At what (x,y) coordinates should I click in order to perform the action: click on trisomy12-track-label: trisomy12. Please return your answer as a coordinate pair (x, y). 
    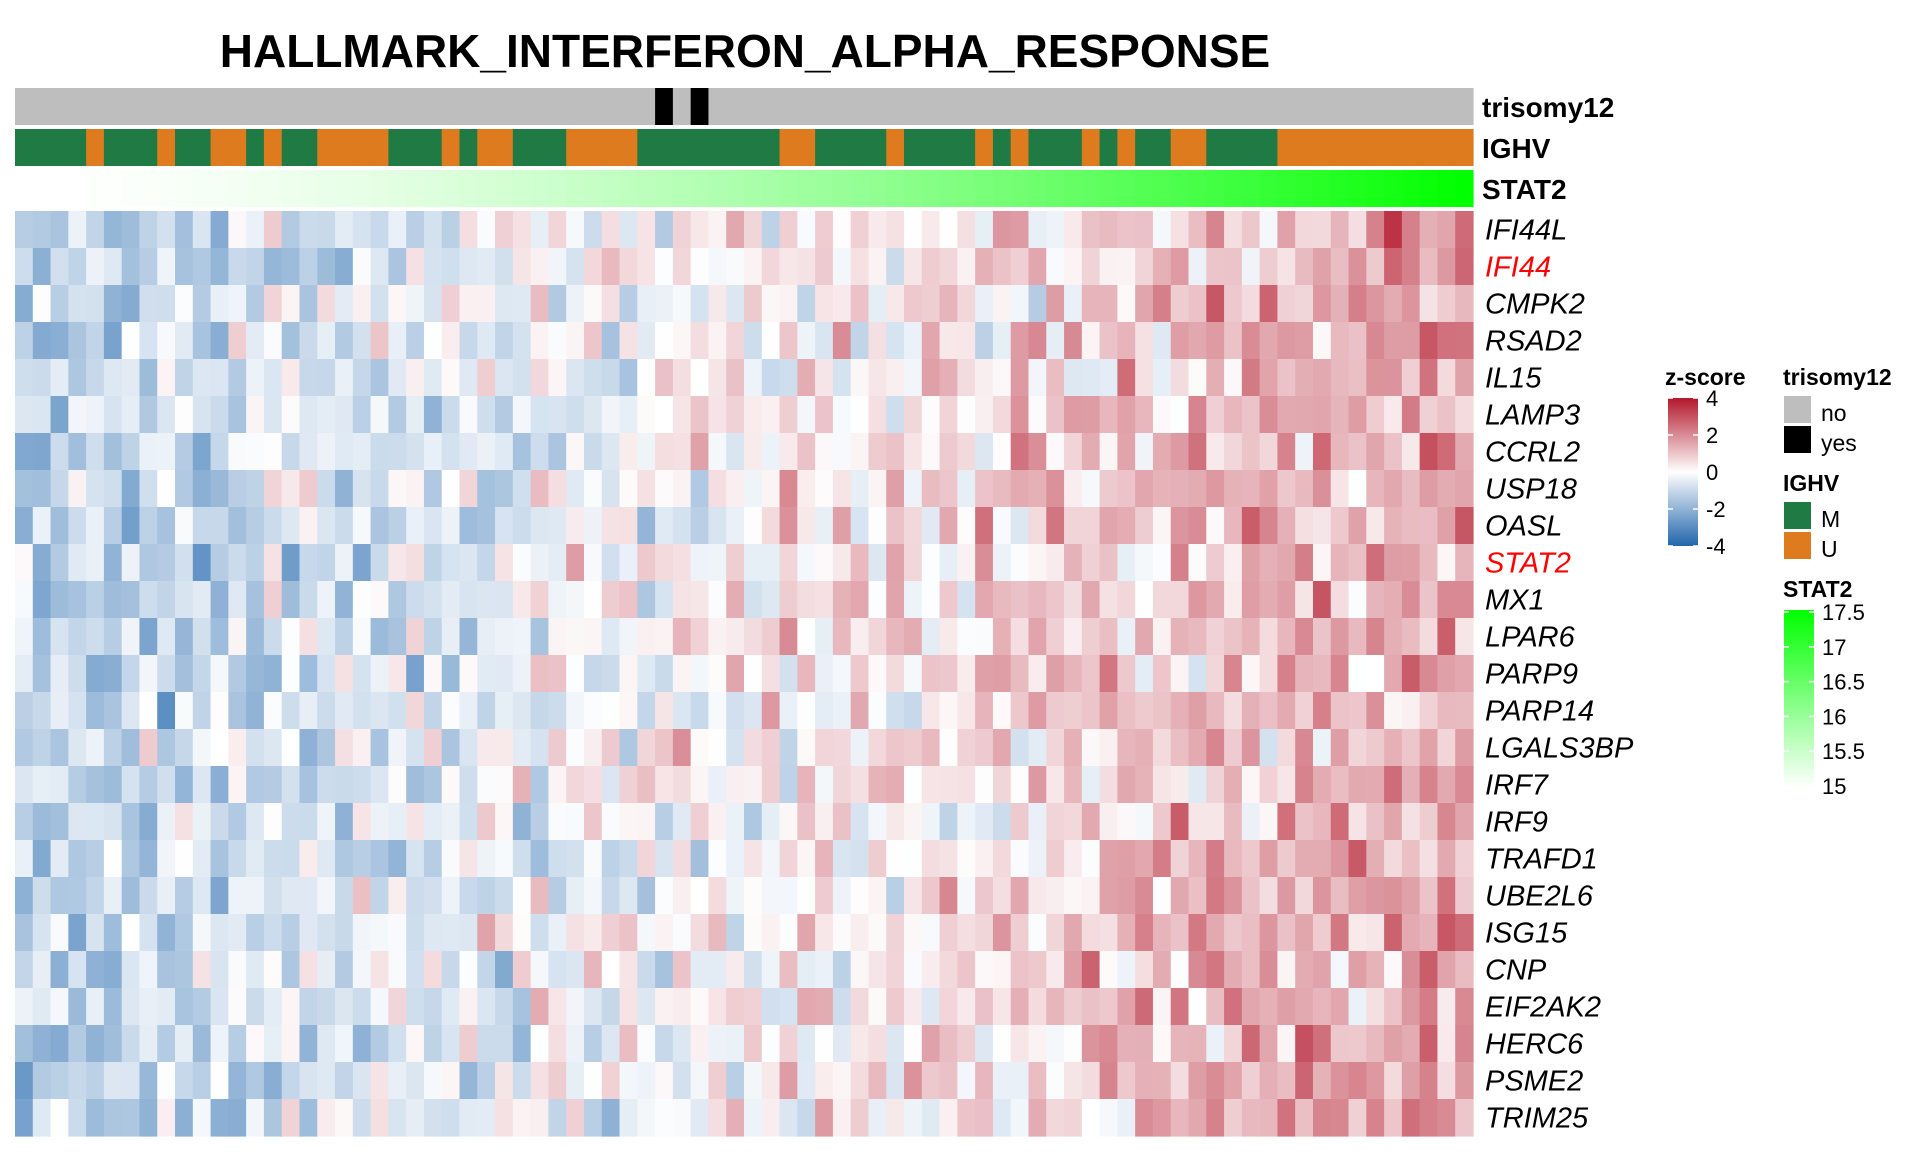
    Looking at the image, I should click on (1548, 107).